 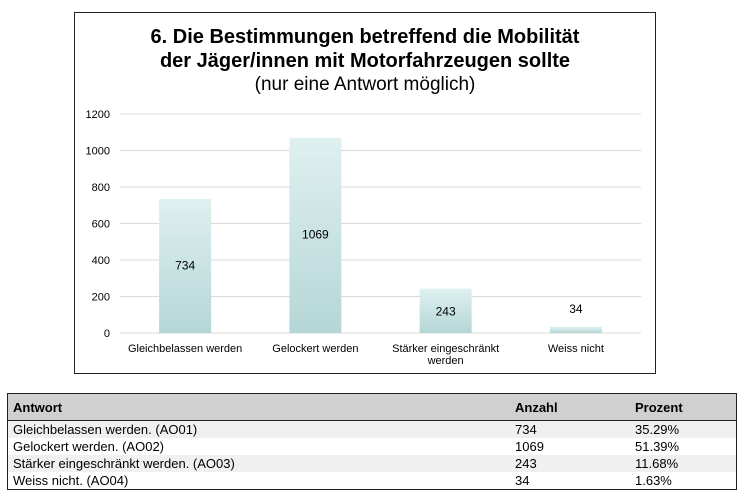 What do you see at coordinates (570, 463) in the screenshot?
I see `cell-count: 243` at bounding box center [570, 463].